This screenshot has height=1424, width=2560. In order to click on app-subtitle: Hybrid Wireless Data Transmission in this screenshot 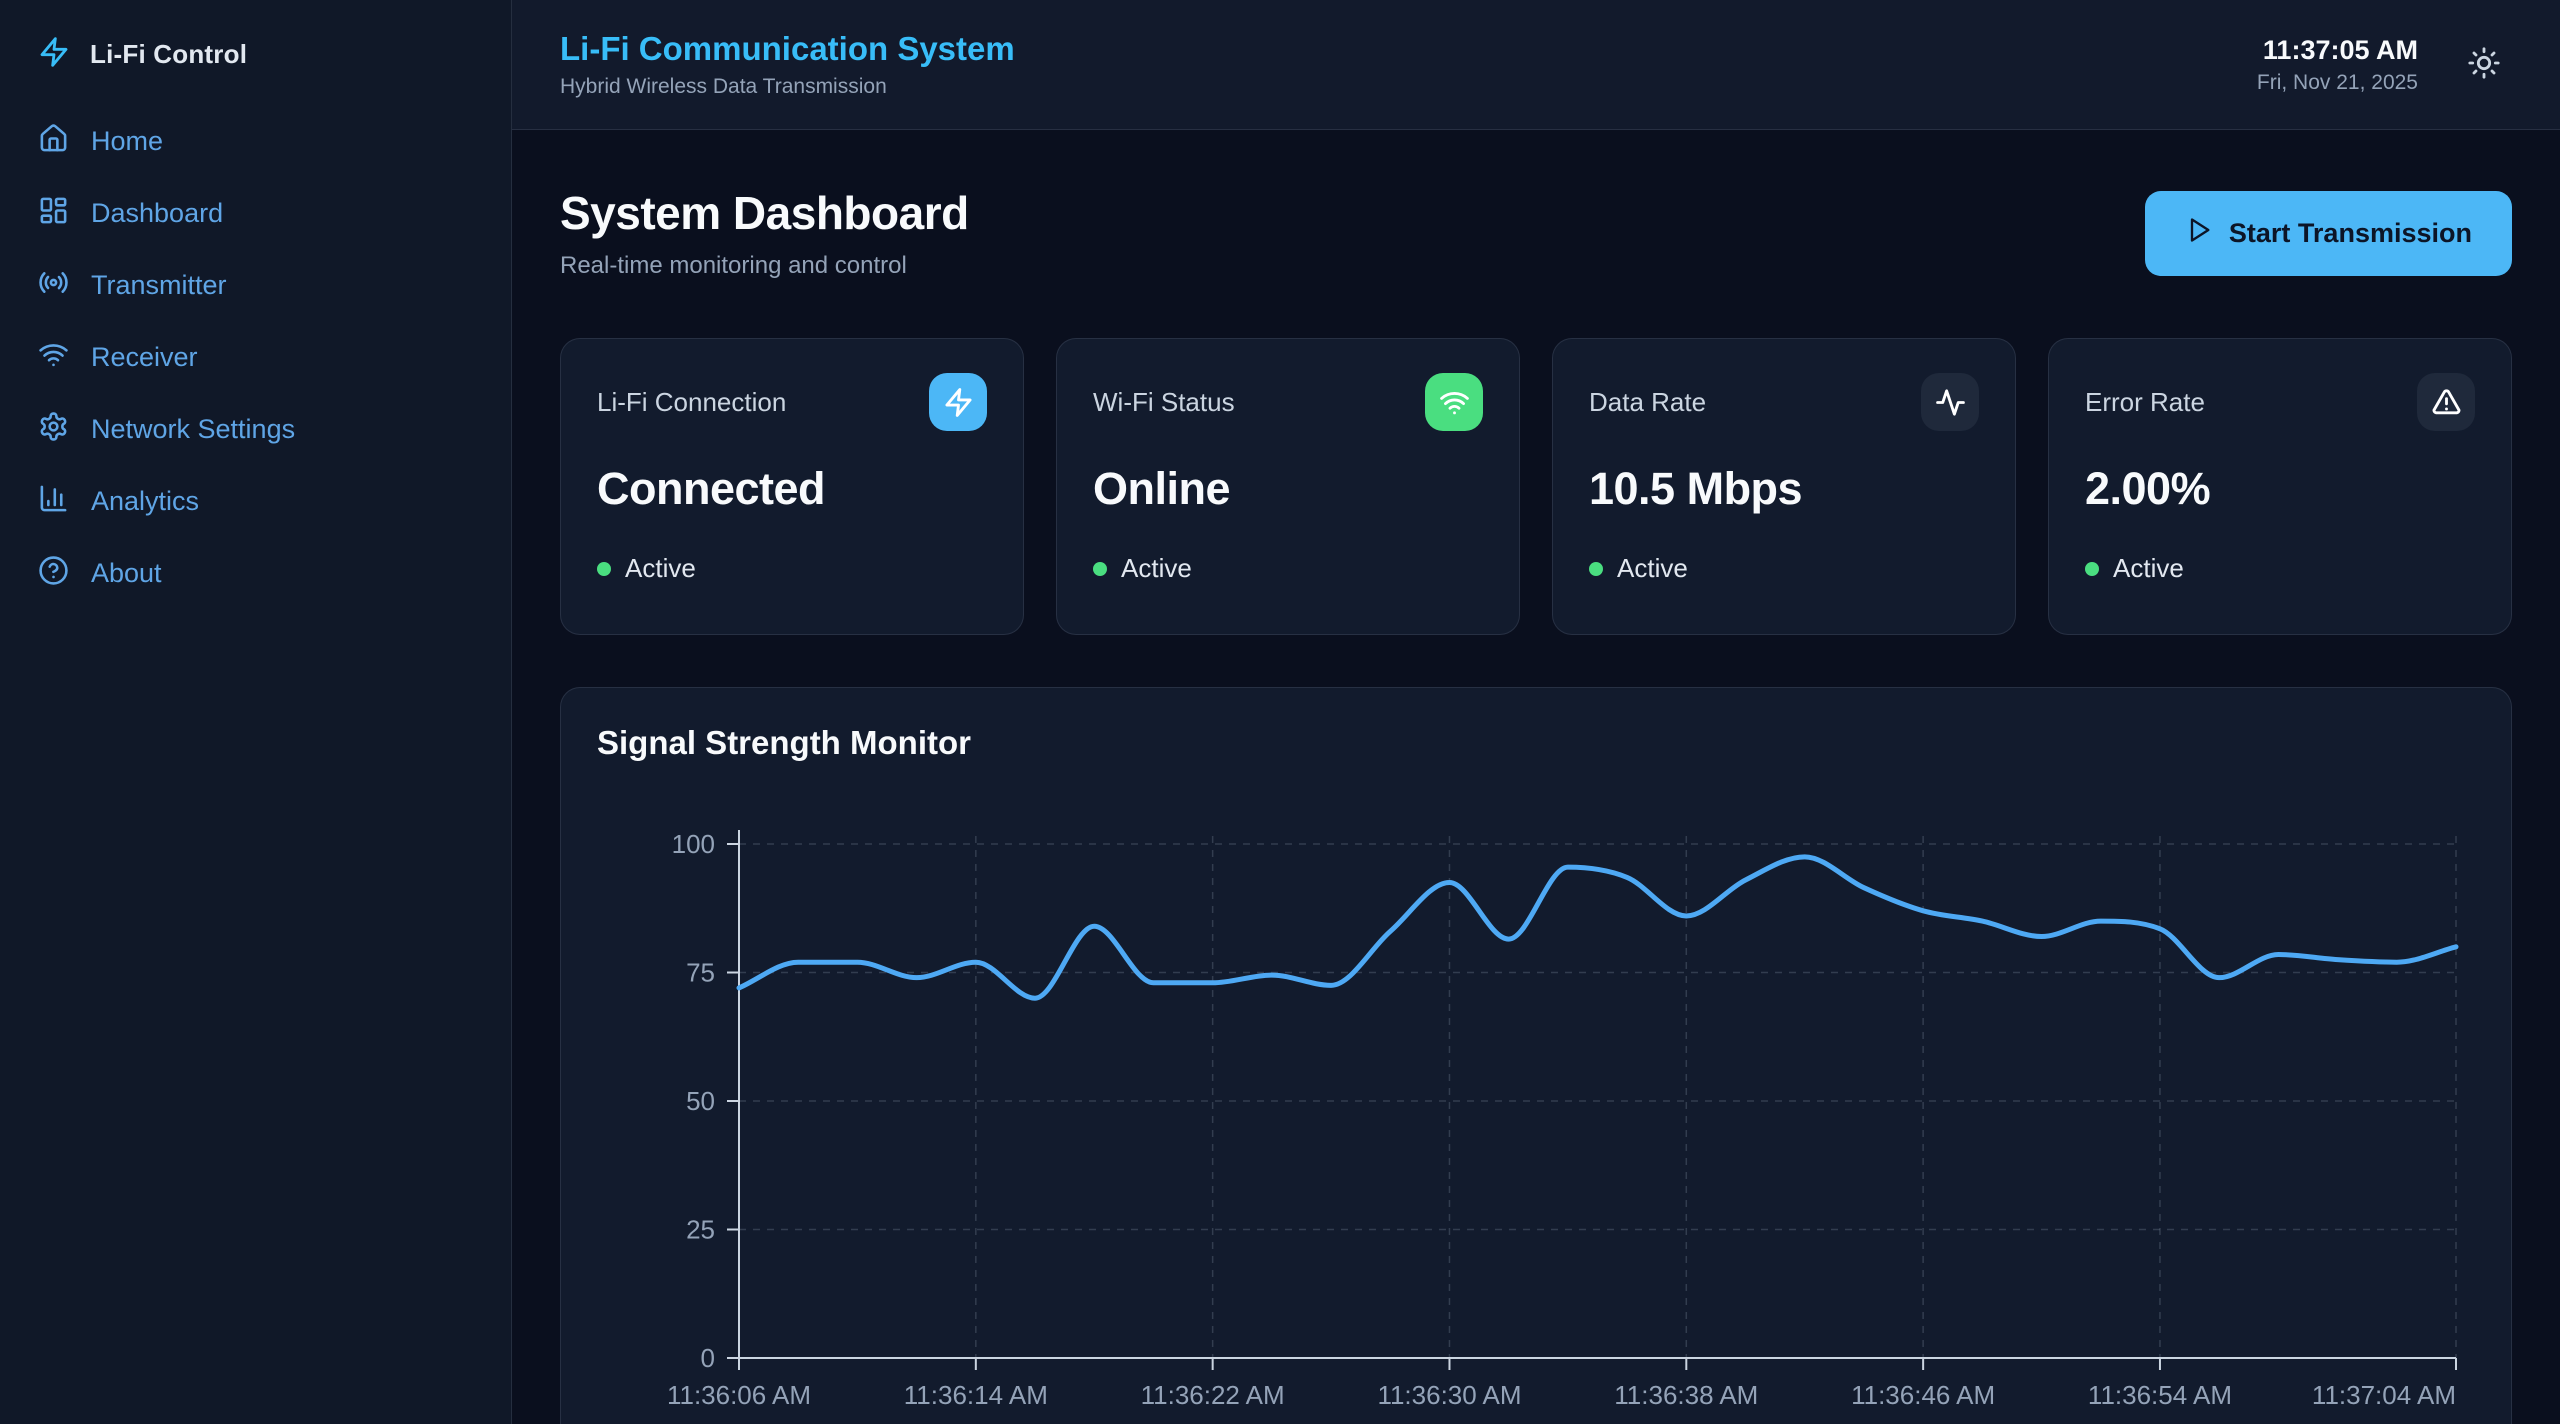, I will do `click(723, 86)`.